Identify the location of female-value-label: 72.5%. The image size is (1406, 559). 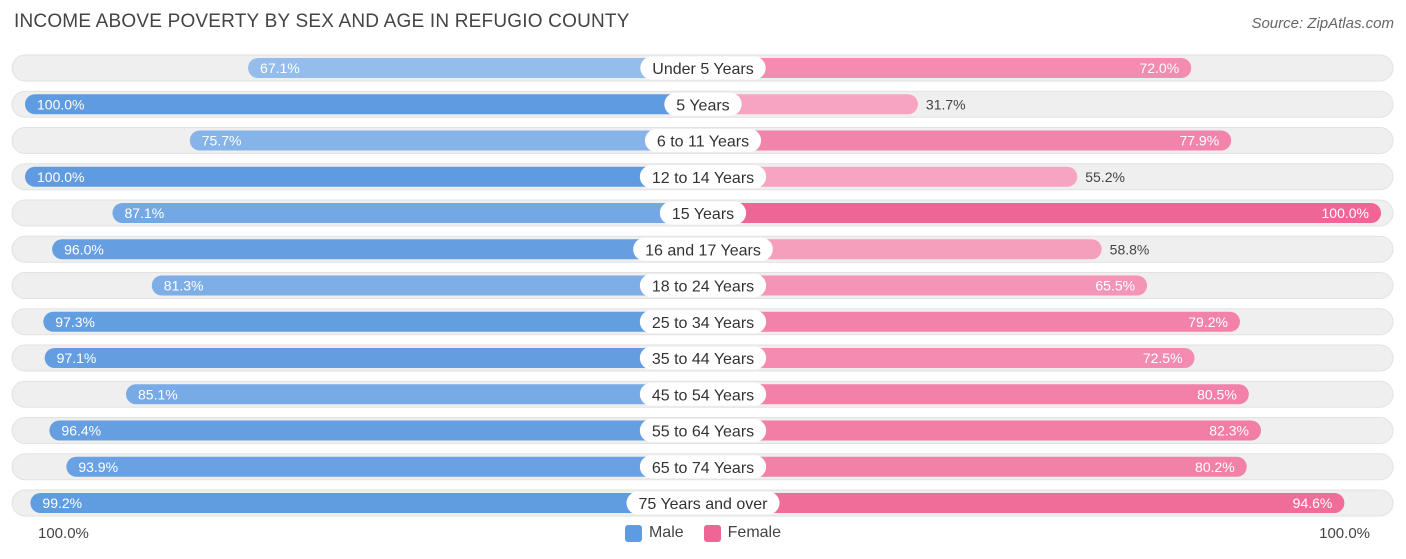
(1163, 358).